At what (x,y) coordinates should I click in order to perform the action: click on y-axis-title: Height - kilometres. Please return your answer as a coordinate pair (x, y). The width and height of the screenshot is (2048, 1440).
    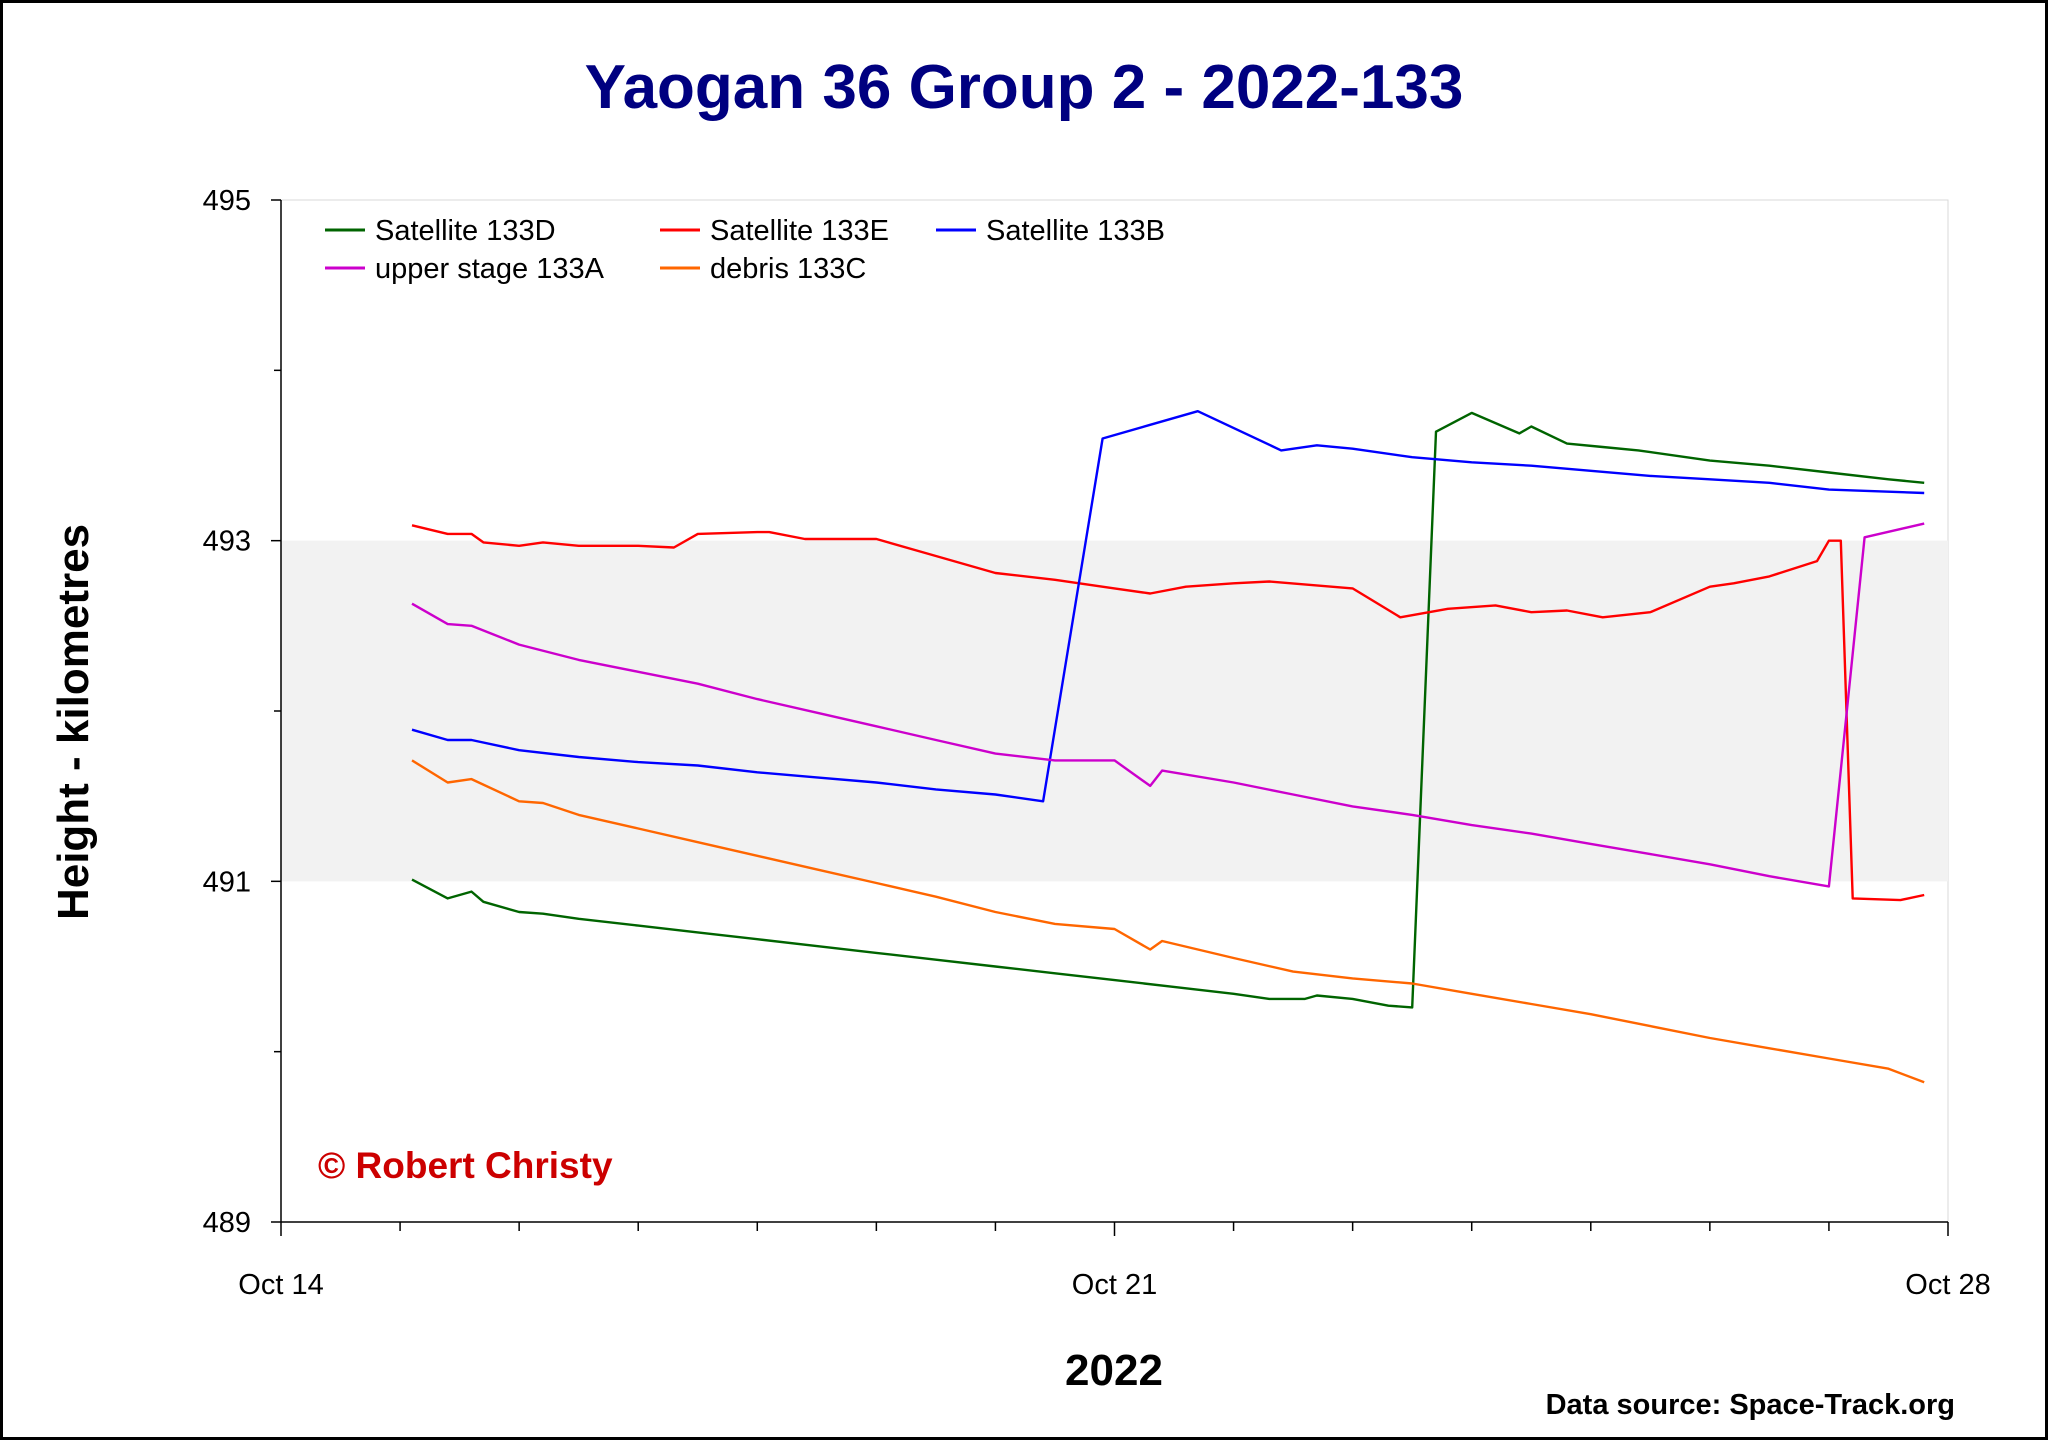
    Looking at the image, I should click on (73, 722).